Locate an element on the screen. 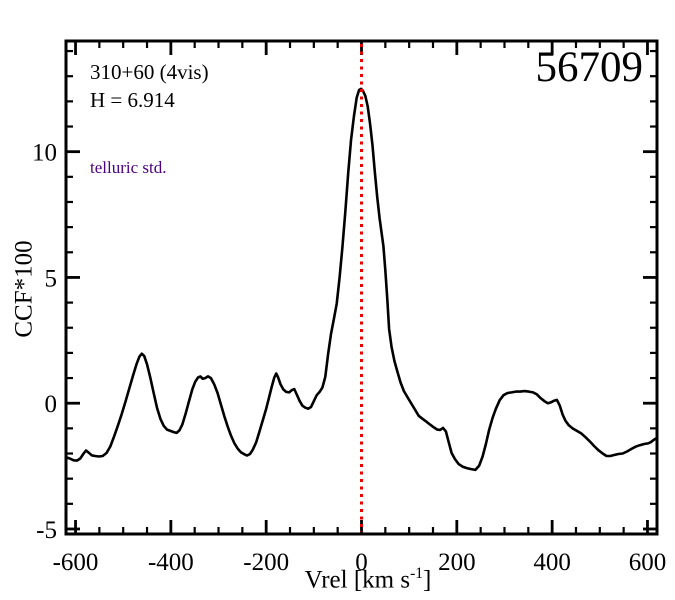 The height and width of the screenshot is (600, 675). y-tick-label: 10 is located at coordinates (44, 153).